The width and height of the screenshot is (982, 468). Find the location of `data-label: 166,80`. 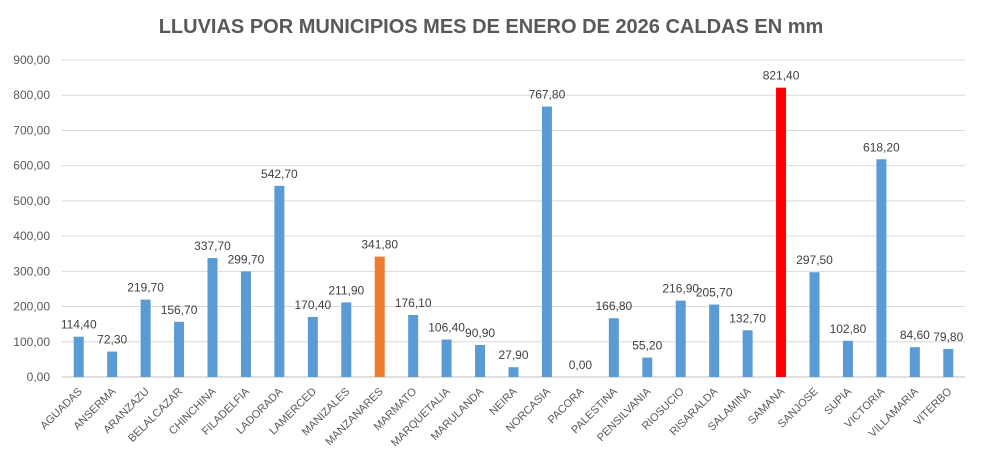

data-label: 166,80 is located at coordinates (613, 306).